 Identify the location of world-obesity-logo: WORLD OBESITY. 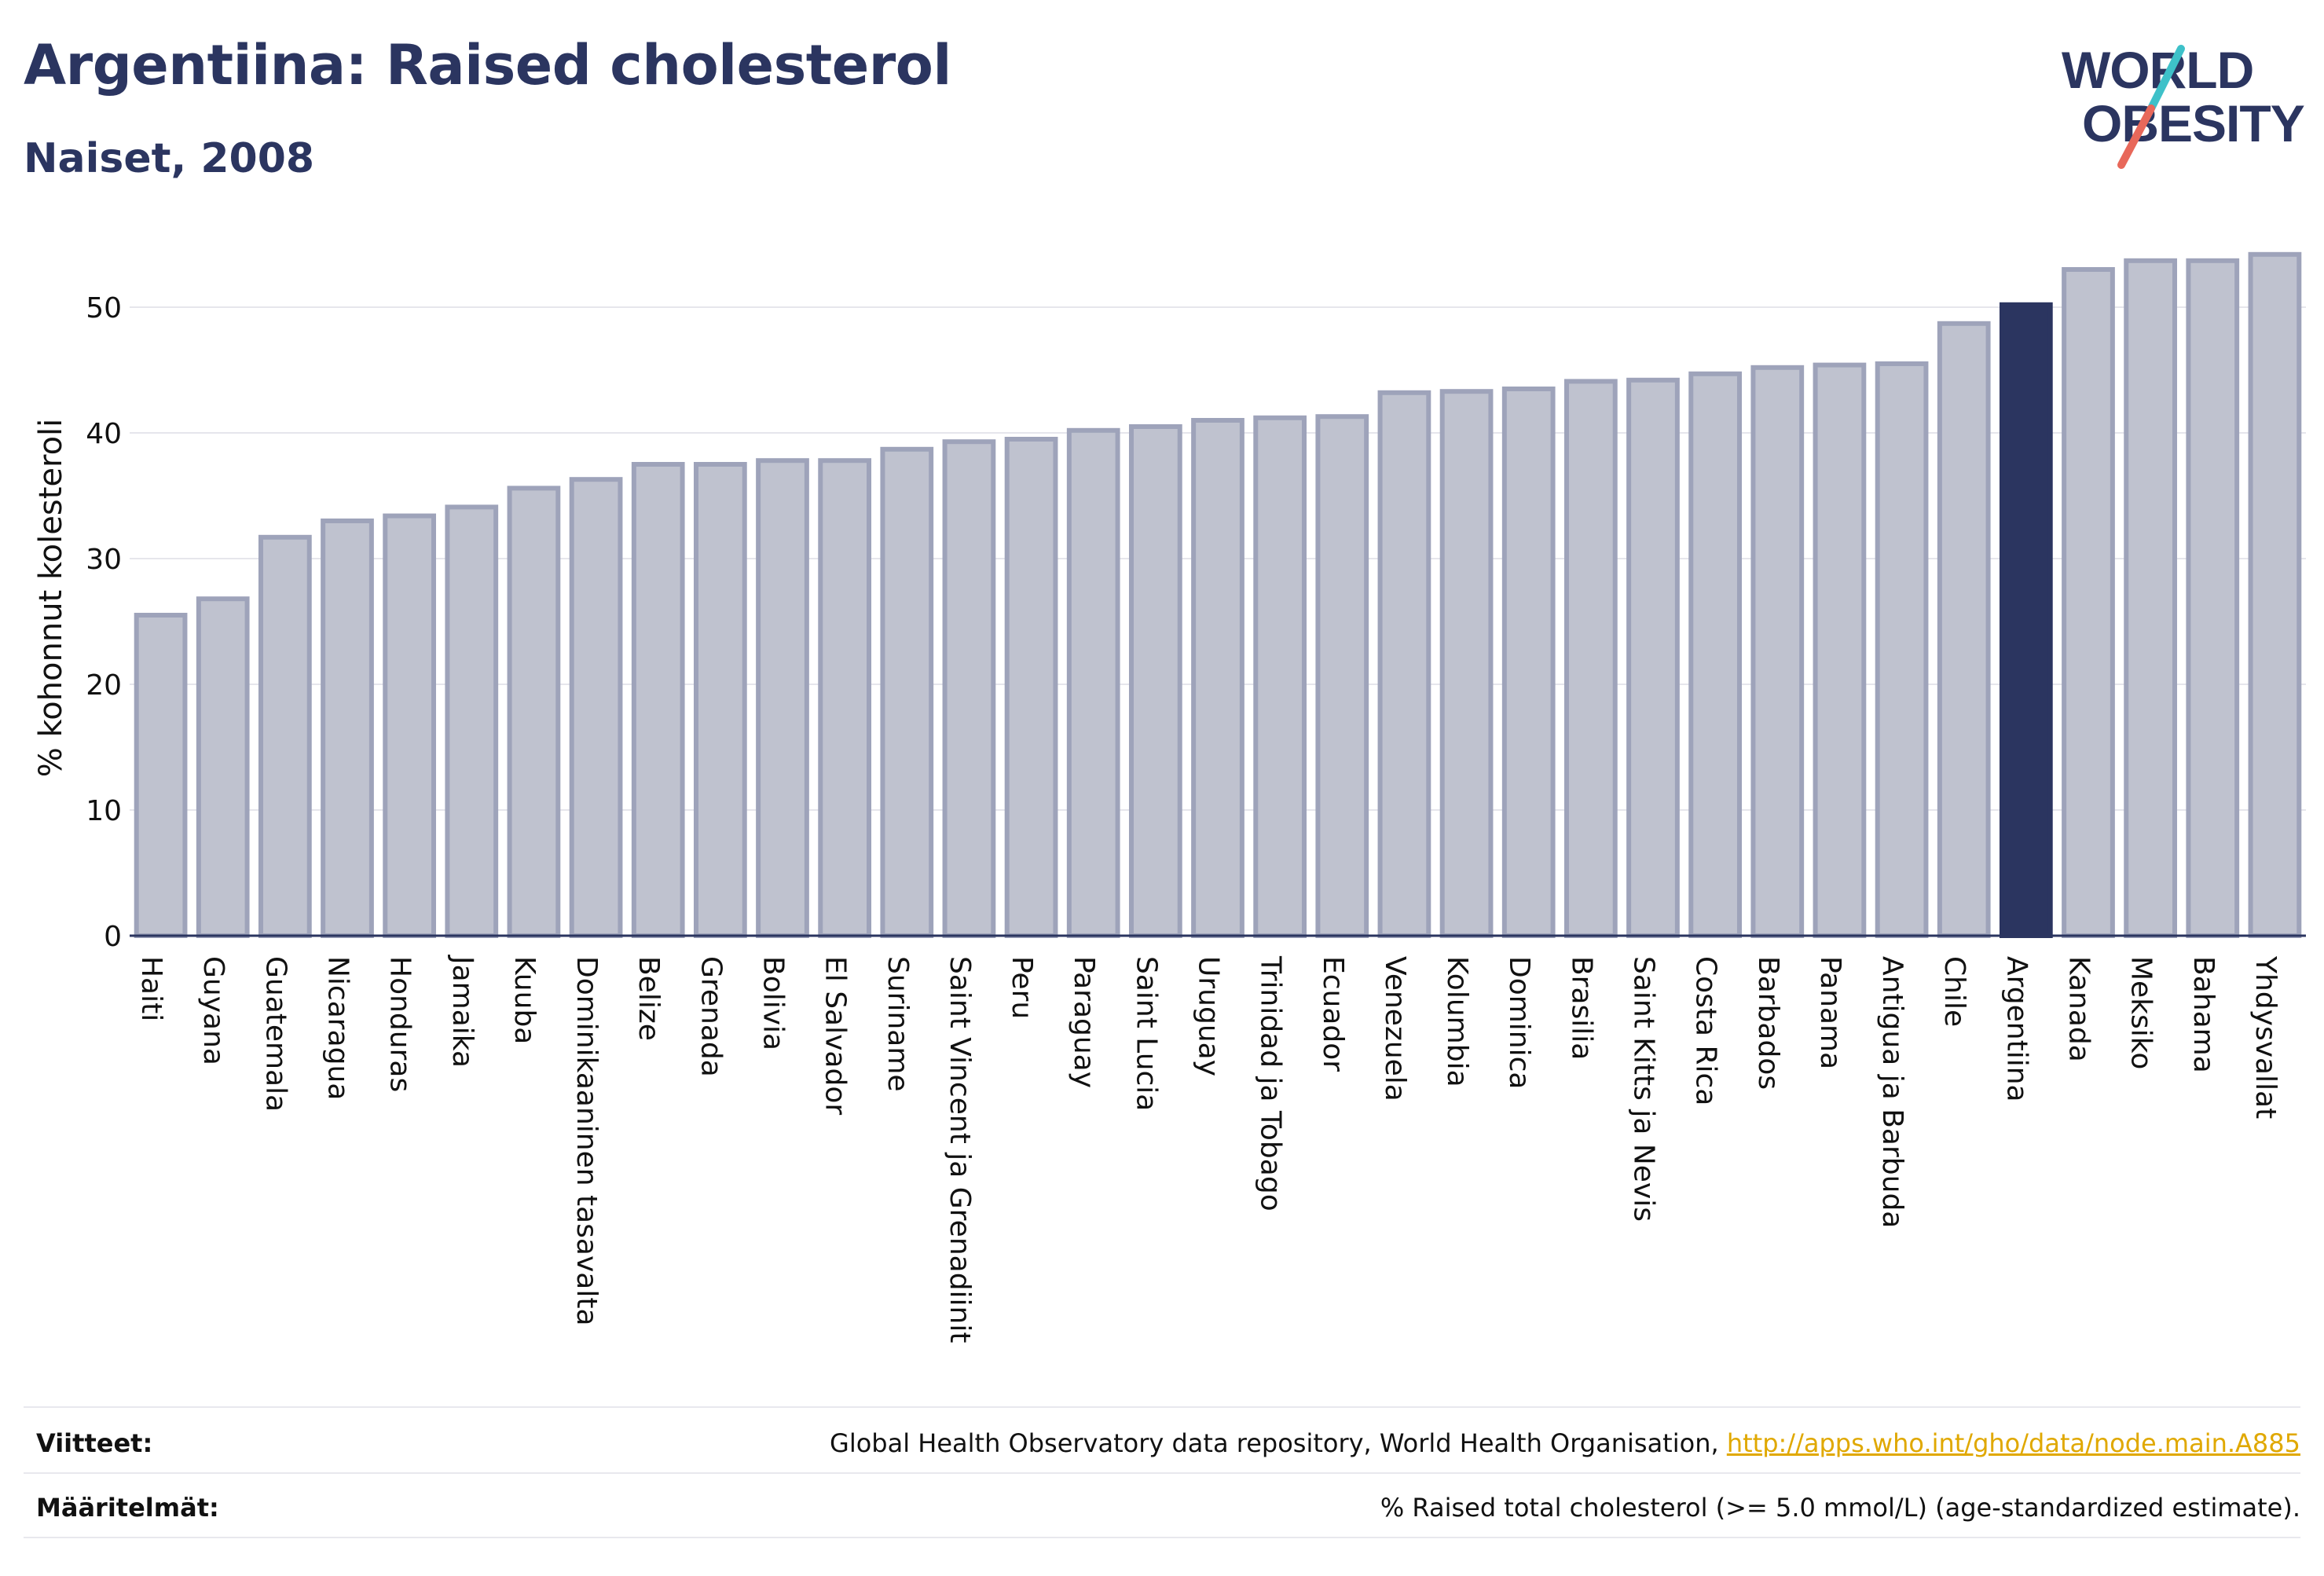
(2183, 105).